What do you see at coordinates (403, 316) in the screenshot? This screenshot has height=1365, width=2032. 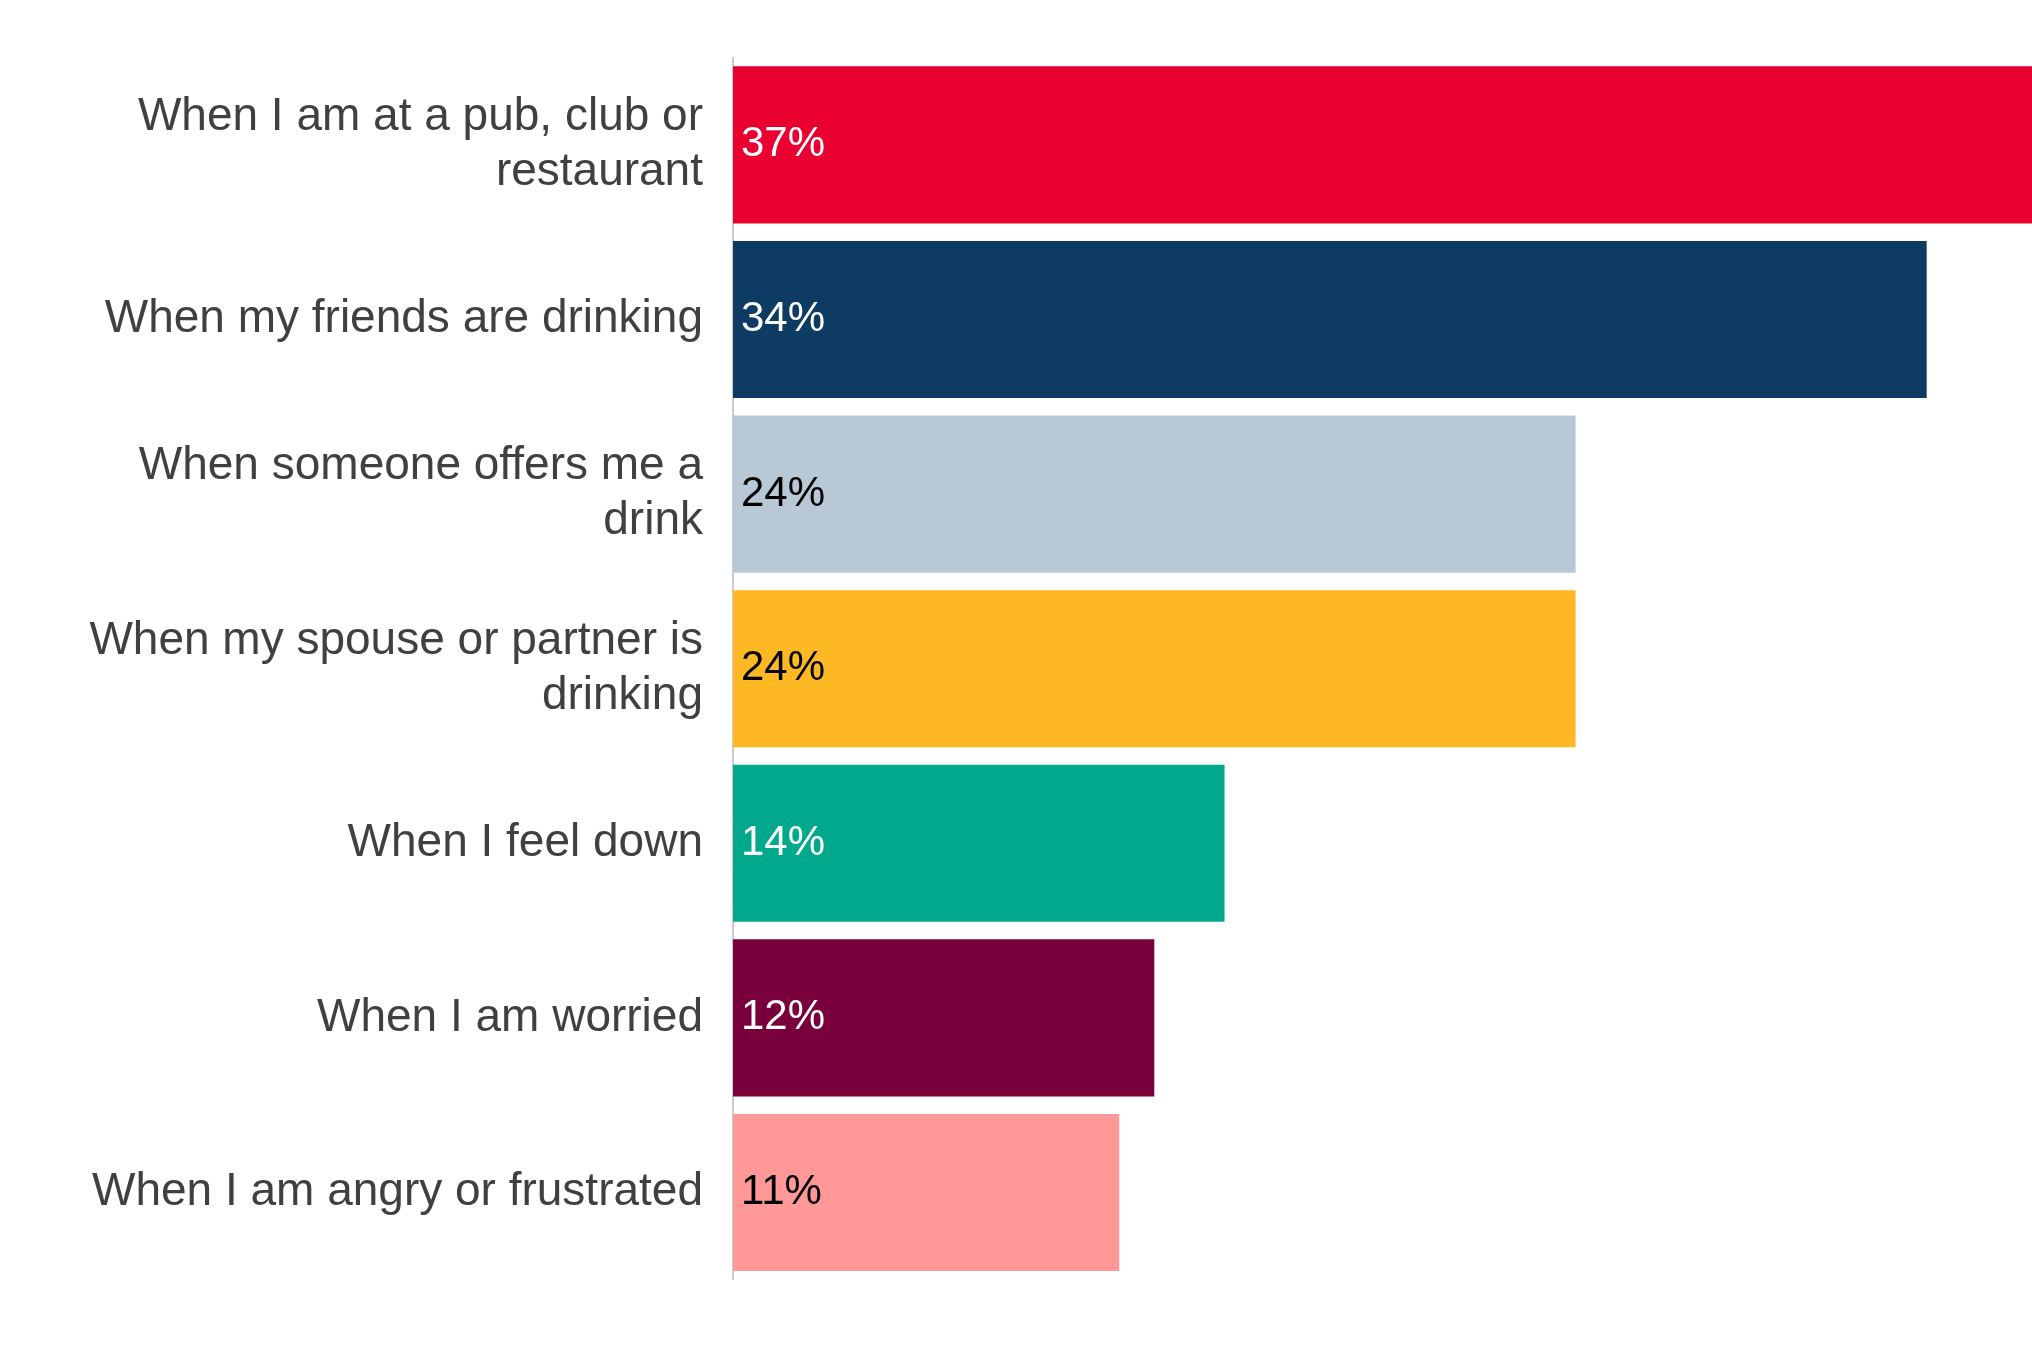 I see `y-tick-label: When my friends are drinking` at bounding box center [403, 316].